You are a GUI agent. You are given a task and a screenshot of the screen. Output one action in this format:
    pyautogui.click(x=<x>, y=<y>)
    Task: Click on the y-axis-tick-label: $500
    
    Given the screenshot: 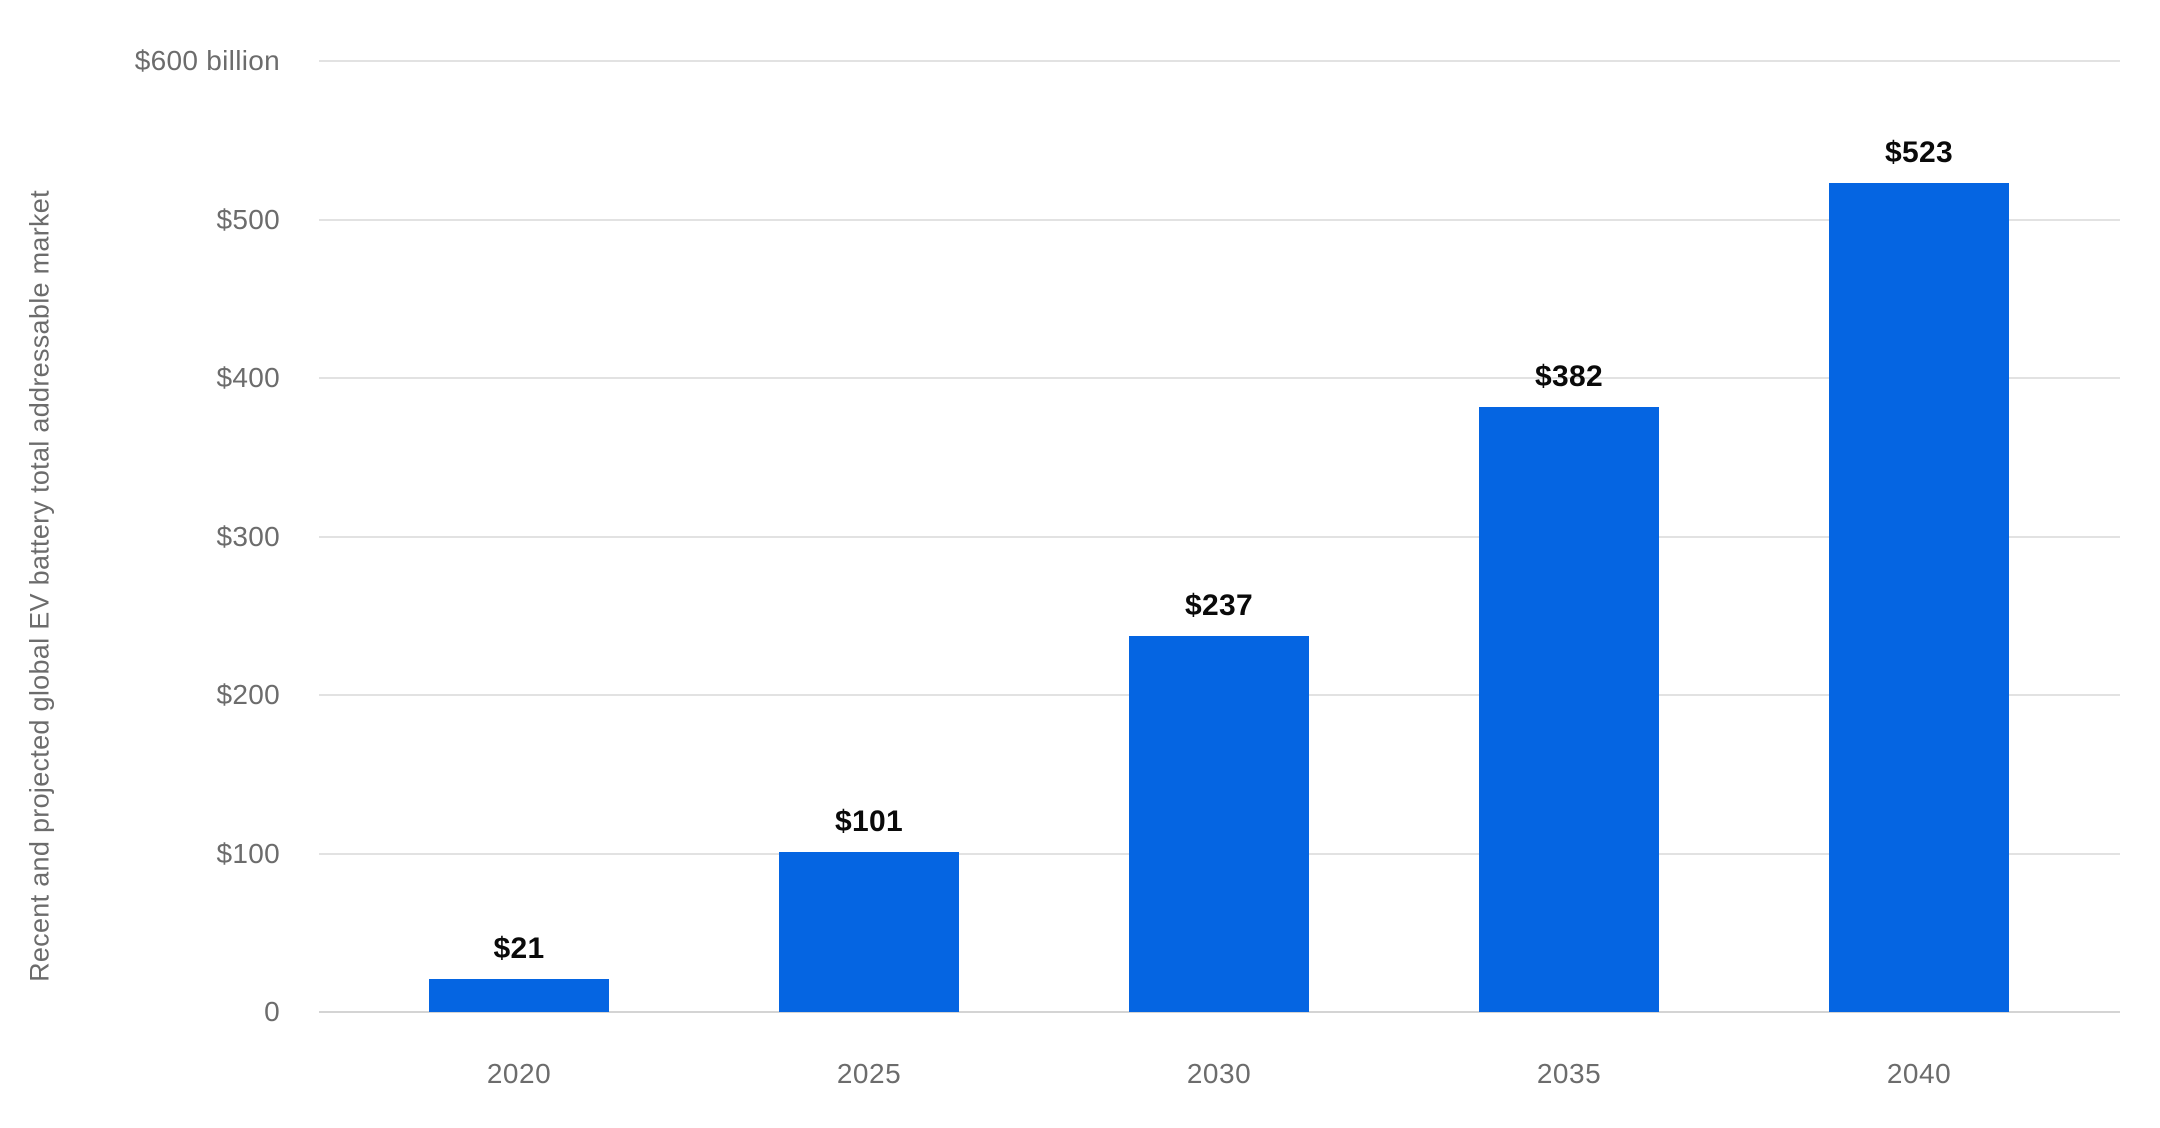 What is the action you would take?
    pyautogui.click(x=248, y=219)
    